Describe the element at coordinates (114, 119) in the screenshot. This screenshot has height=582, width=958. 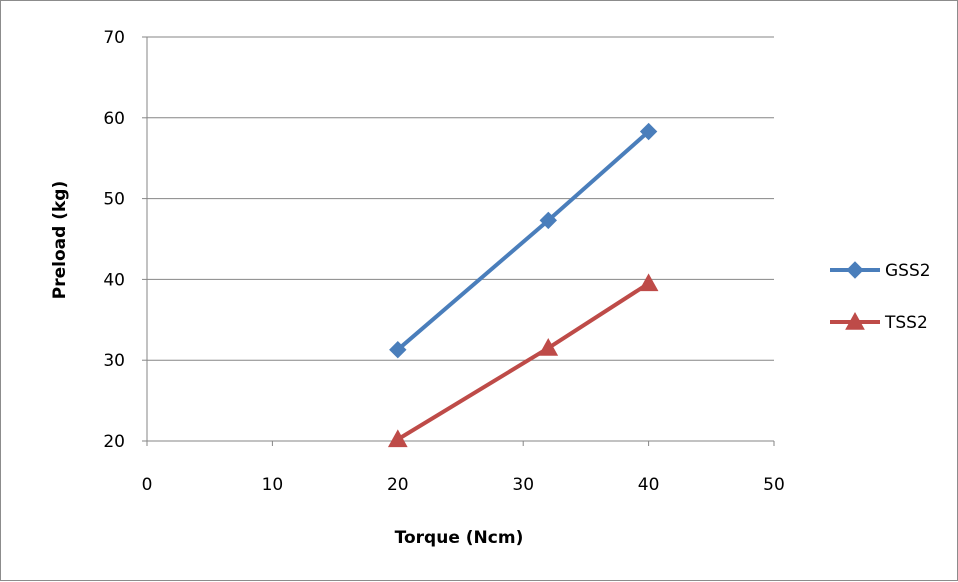
I see `y-tick-label: 60` at that location.